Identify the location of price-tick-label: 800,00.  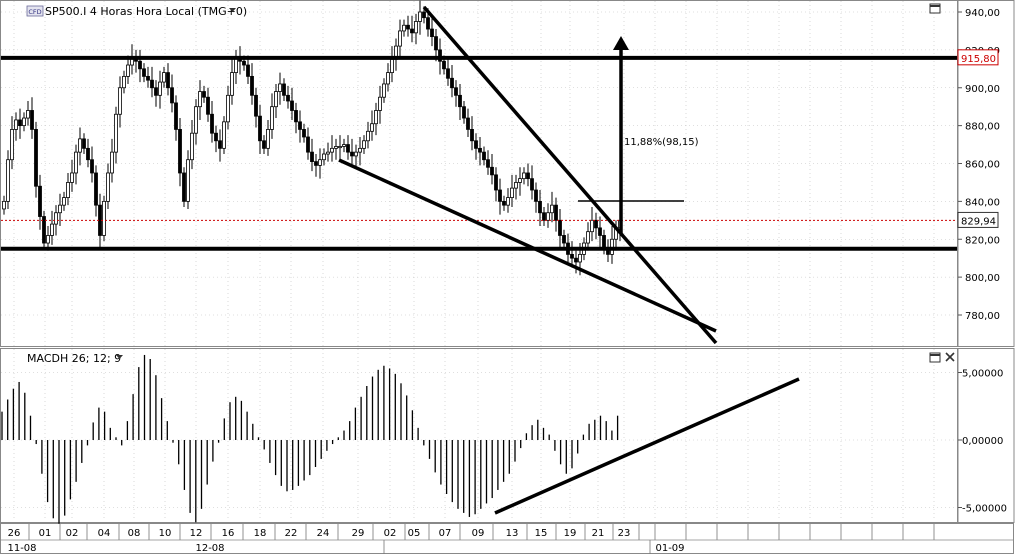
(982, 278).